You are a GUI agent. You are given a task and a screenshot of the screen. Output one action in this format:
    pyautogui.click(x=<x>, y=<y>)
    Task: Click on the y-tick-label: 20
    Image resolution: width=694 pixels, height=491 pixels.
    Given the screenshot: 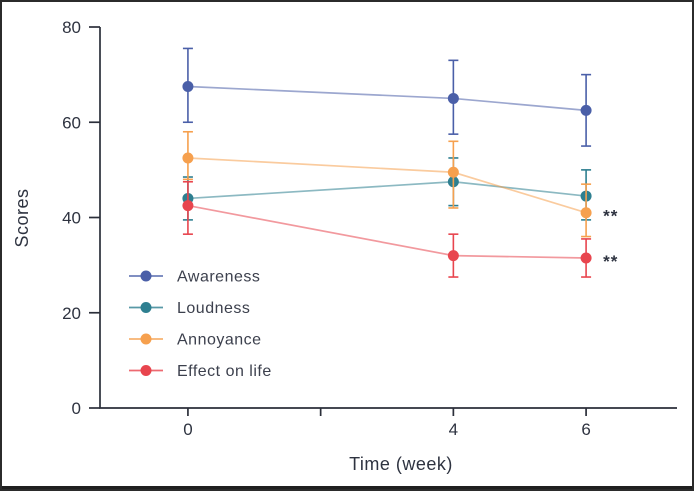 What is the action you would take?
    pyautogui.click(x=71, y=313)
    